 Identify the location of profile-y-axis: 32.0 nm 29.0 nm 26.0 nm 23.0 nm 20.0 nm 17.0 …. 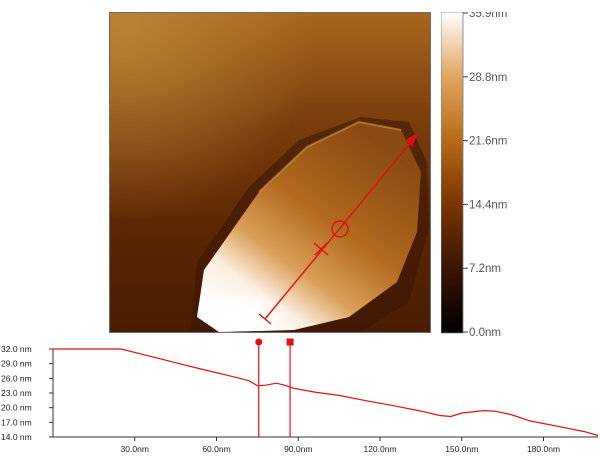
(27, 393).